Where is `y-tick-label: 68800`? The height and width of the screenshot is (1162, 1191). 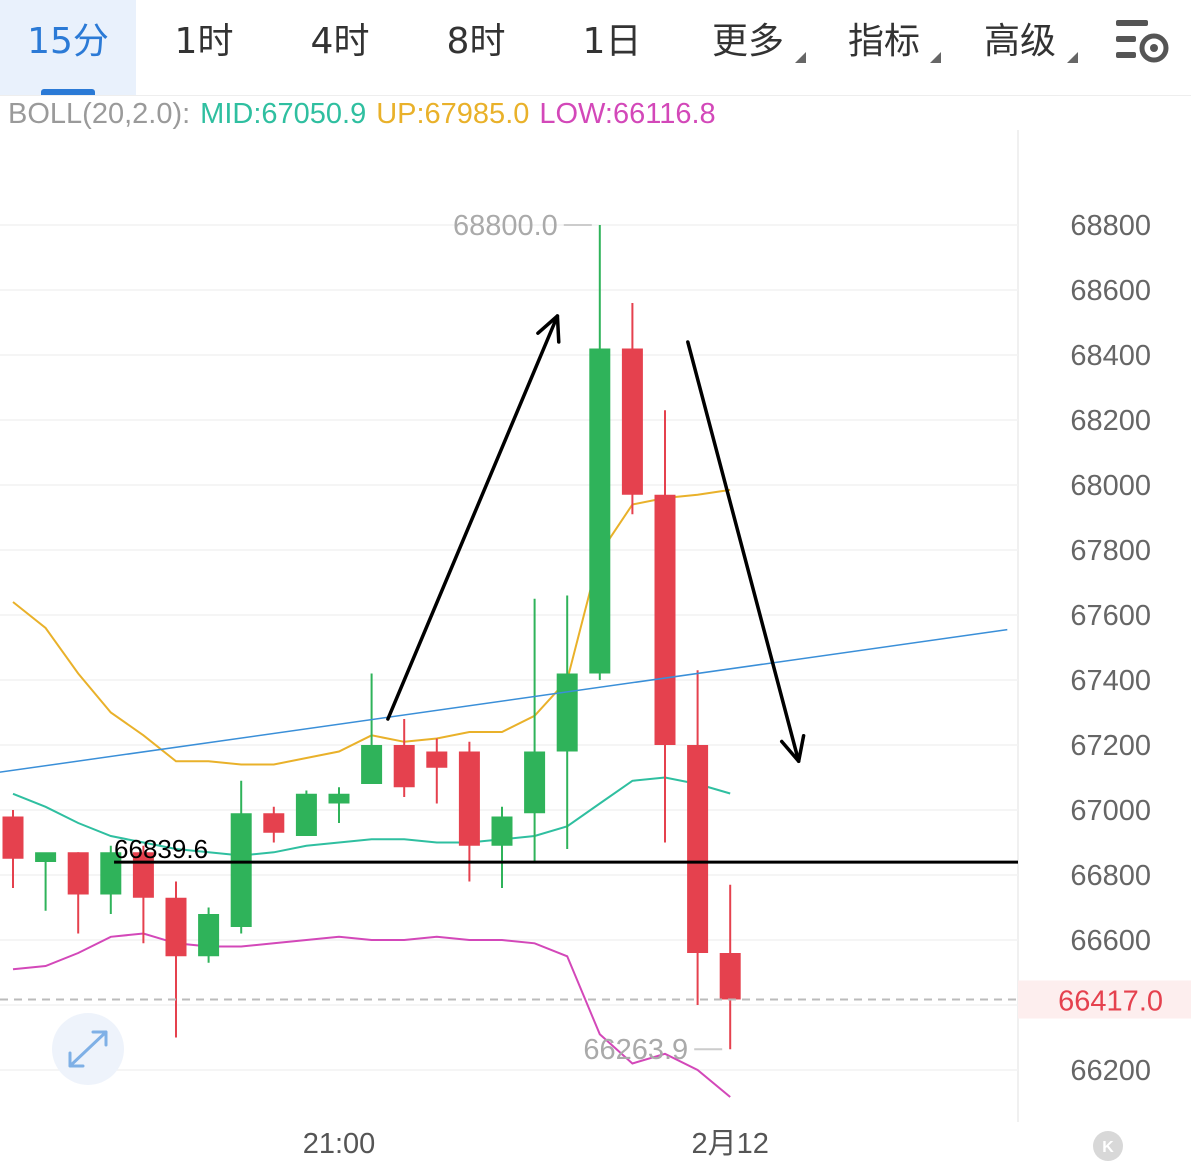 y-tick-label: 68800 is located at coordinates (1110, 226).